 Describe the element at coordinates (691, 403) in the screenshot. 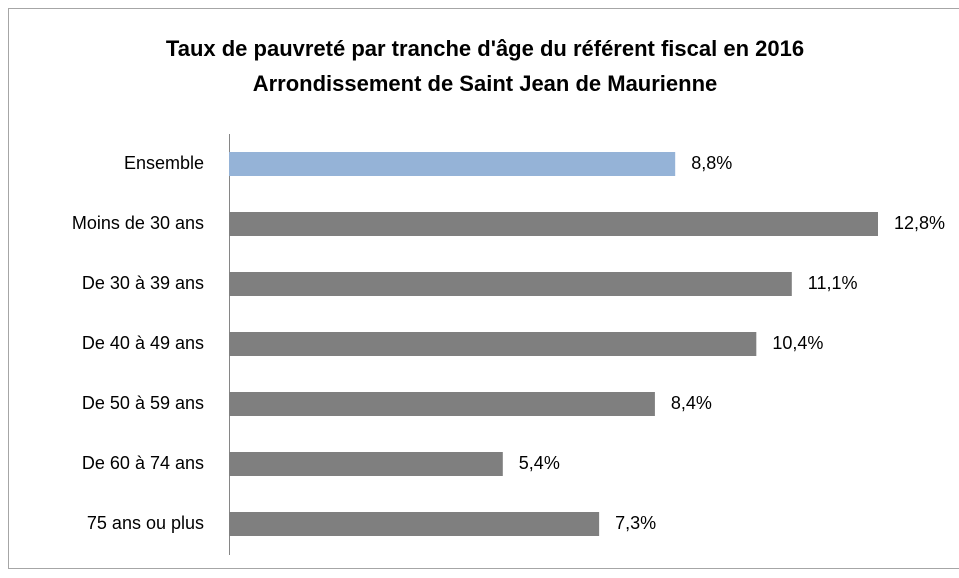

I see `value-label: 8,4%` at that location.